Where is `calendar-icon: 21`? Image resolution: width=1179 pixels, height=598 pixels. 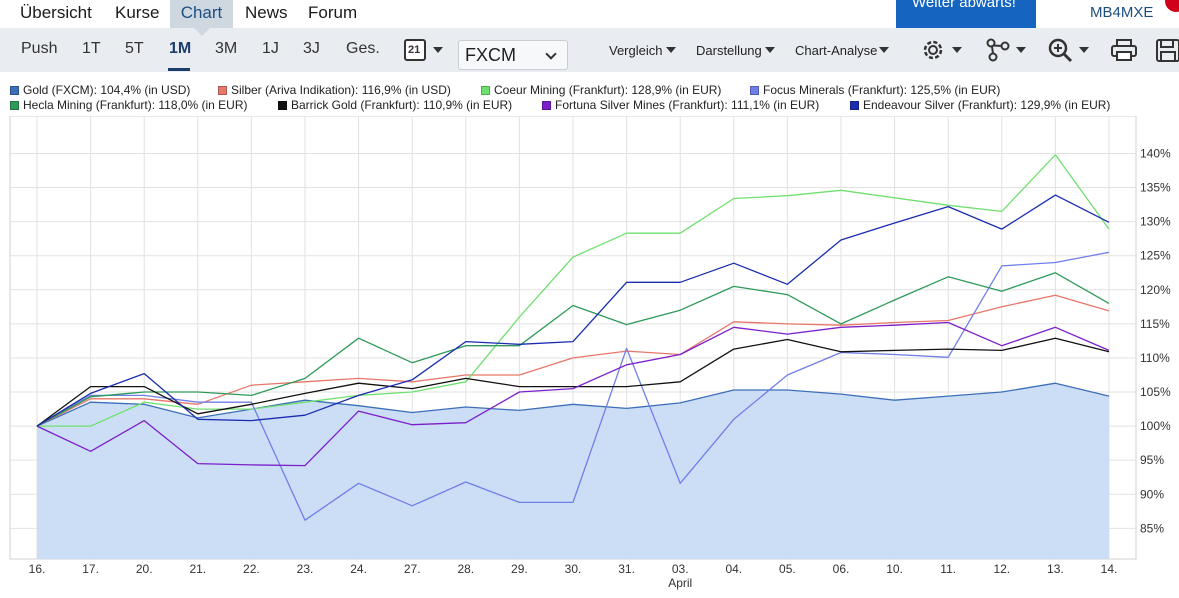 calendar-icon: 21 is located at coordinates (415, 50).